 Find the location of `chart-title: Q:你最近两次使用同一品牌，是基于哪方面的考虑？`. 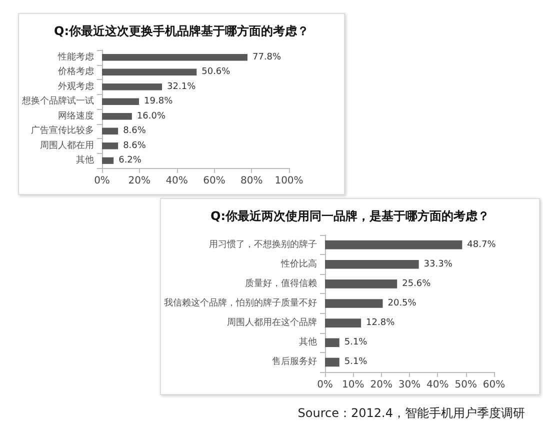

chart-title: Q:你最近两次使用同一品牌，是基于哪方面的考虑？ is located at coordinates (350, 216).